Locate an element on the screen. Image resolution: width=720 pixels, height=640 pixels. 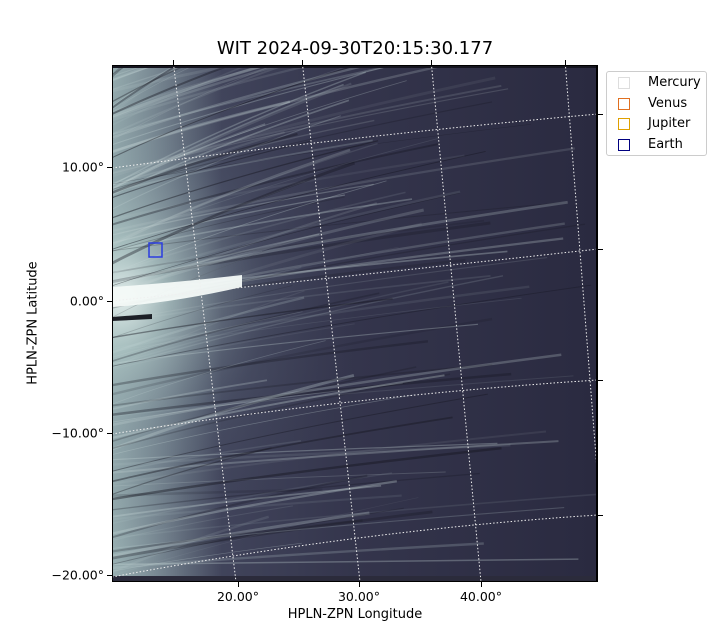
legend-item-mercury: Mercury is located at coordinates (657, 84).